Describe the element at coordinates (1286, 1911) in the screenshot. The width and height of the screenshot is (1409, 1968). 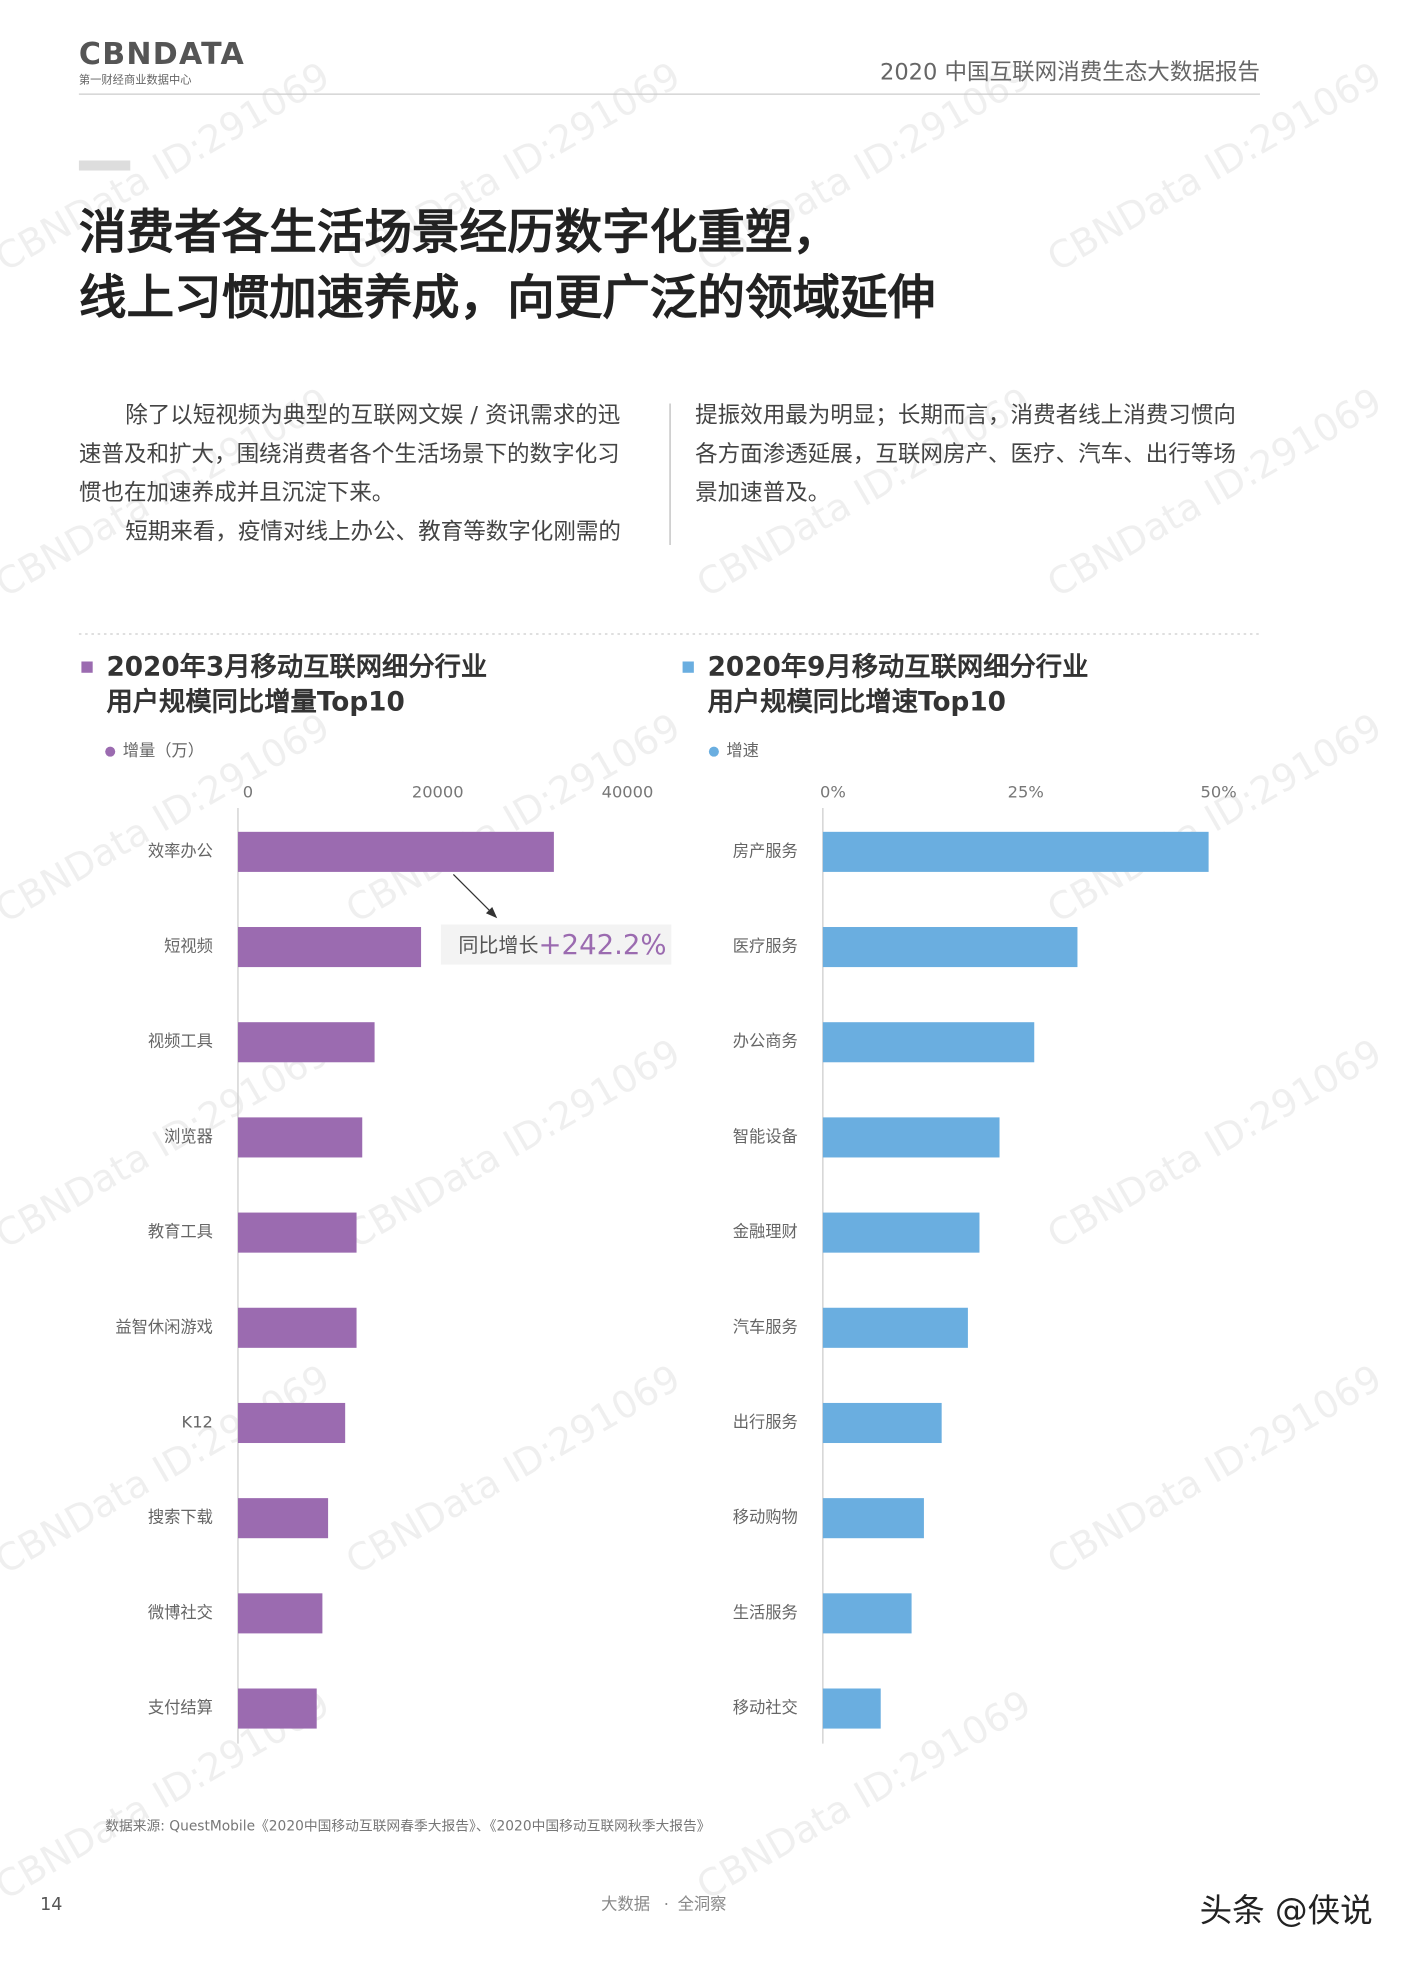
I see `credit: 头条 @侠说` at that location.